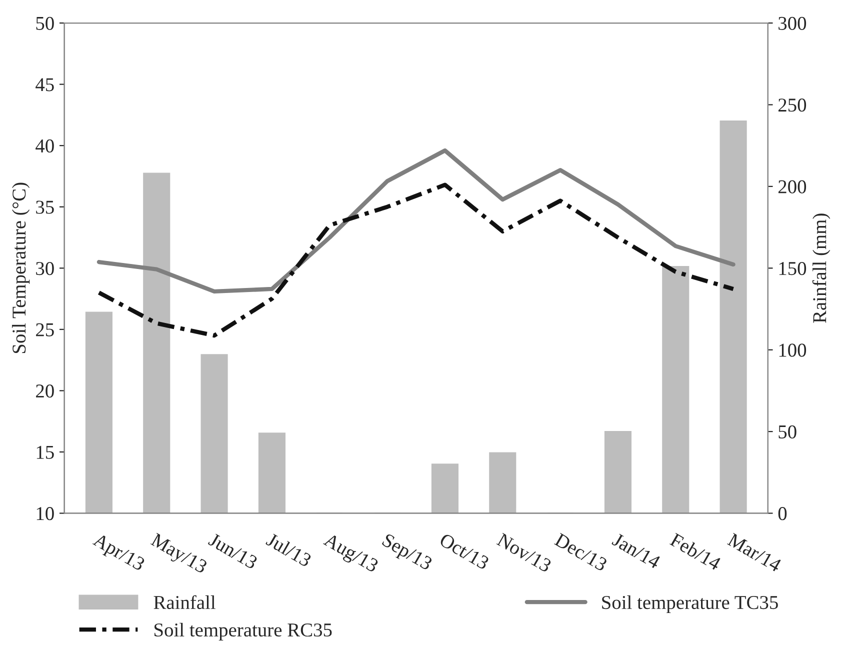  Describe the element at coordinates (45, 85) in the screenshot. I see `y-tick-label: 45` at that location.